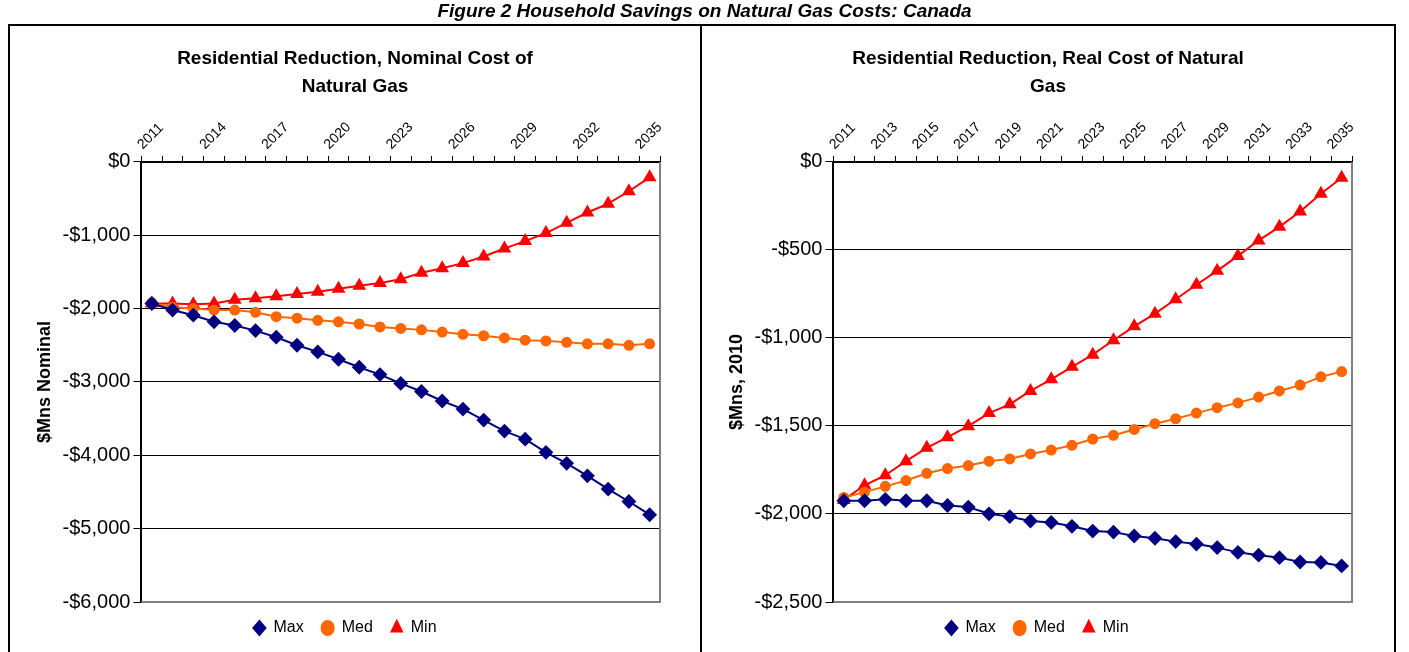 This screenshot has width=1409, height=652. I want to click on chart-title: Residential Reduction, Real Cost of Natural Gas, so click(1048, 72).